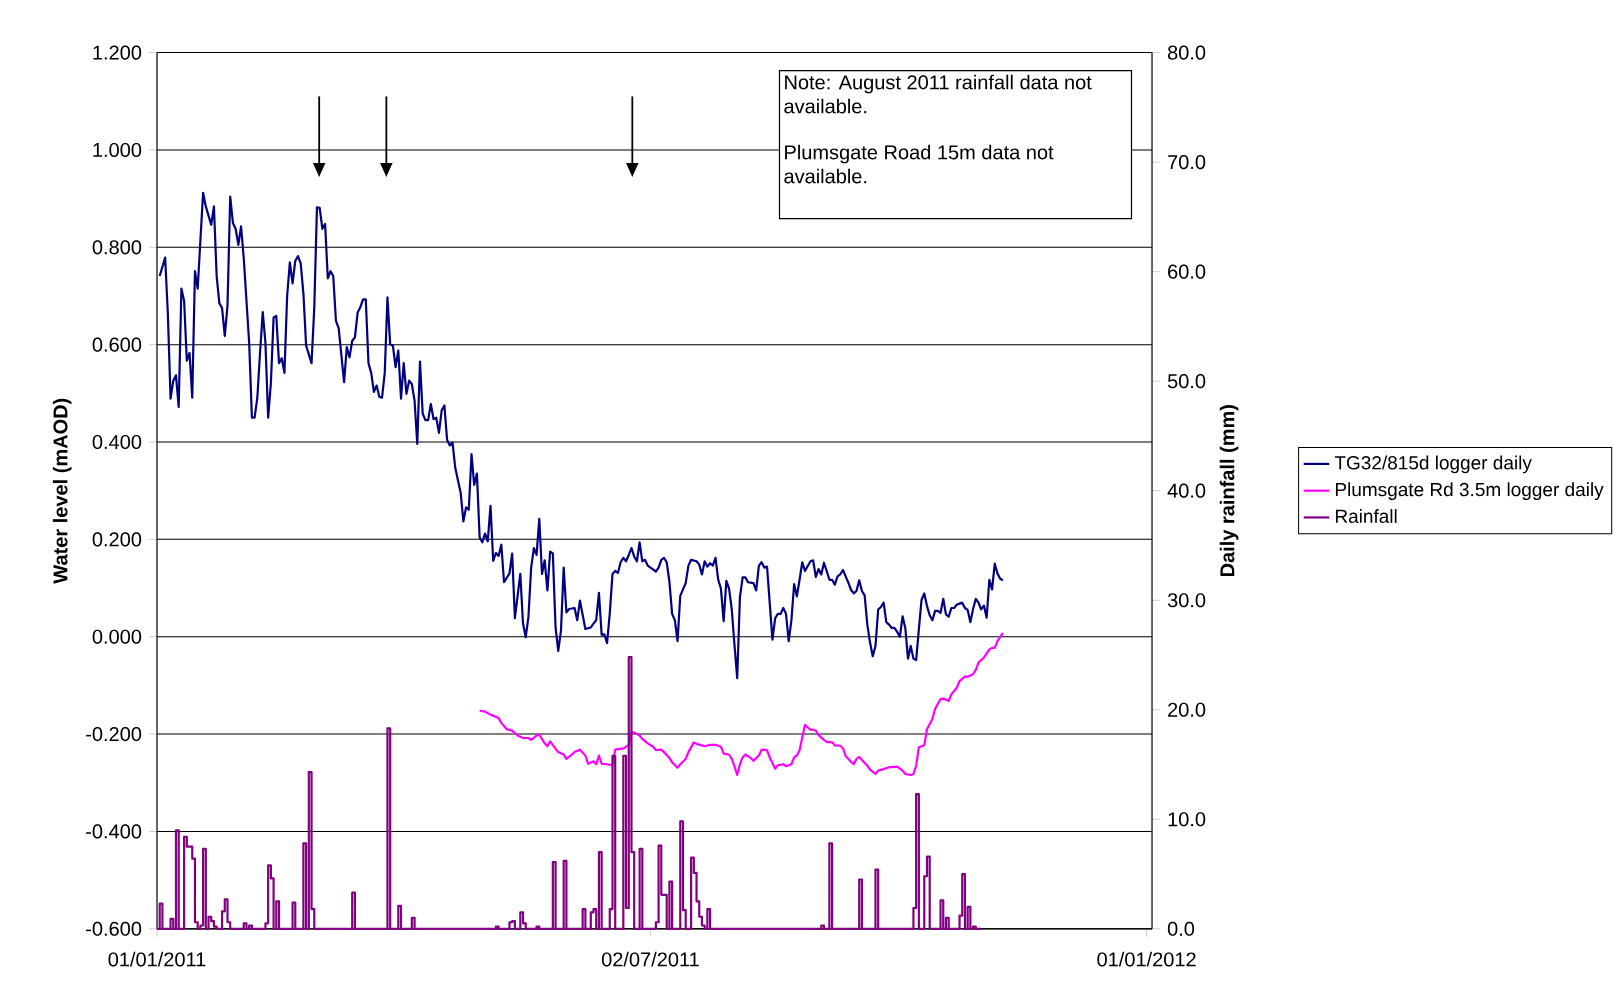  I want to click on y-tick-label: 0.800, so click(117, 247).